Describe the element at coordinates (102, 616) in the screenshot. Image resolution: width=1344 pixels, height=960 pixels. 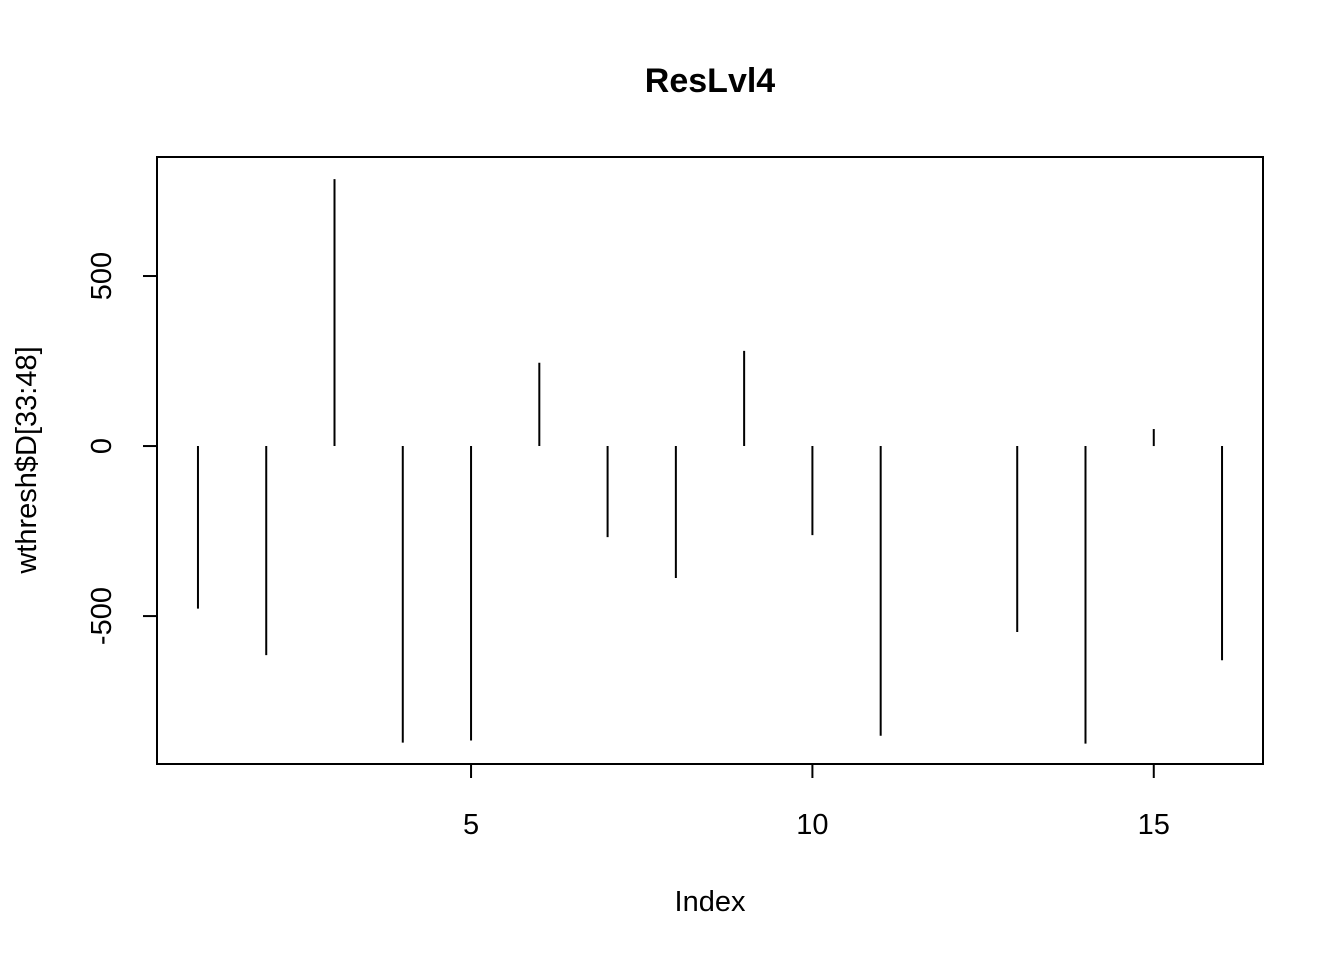
I see `y-tick-label: -500` at that location.